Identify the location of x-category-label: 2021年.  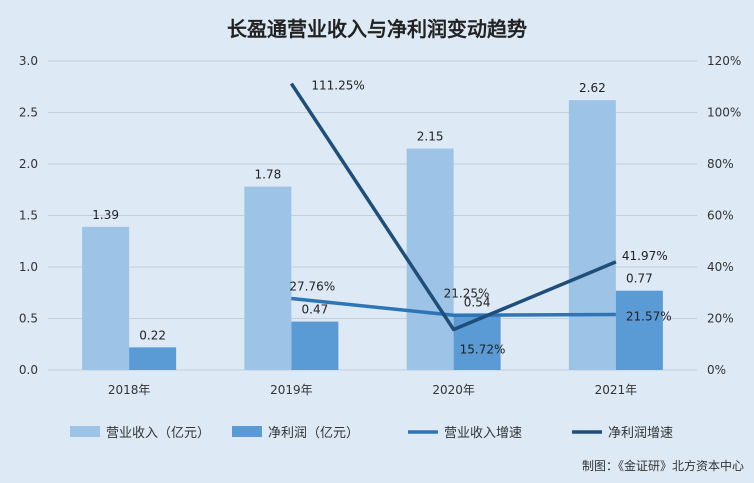
(616, 390).